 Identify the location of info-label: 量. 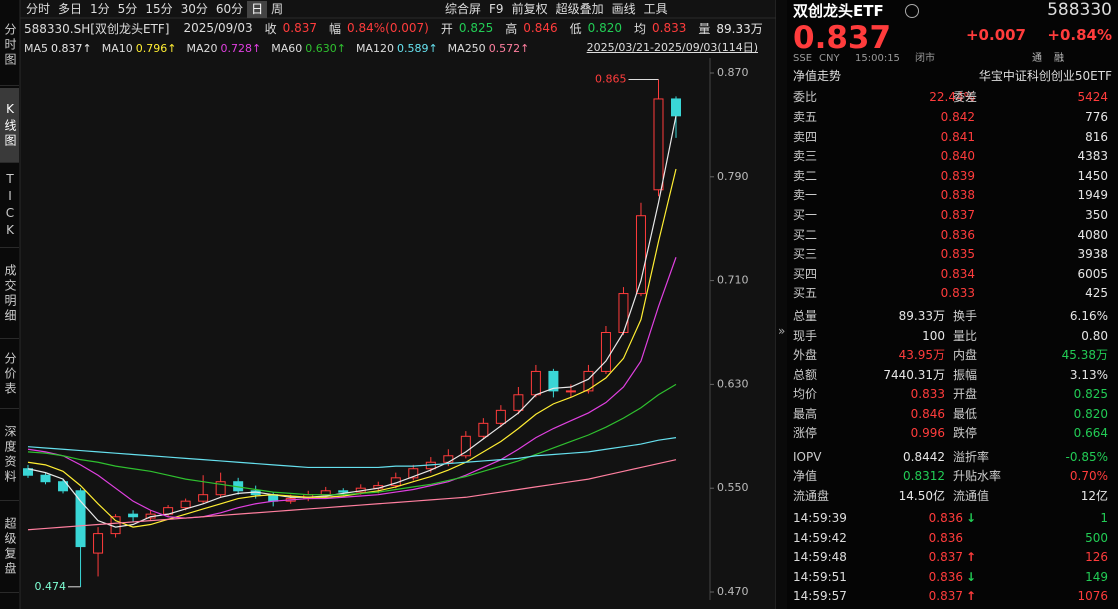
(704, 28).